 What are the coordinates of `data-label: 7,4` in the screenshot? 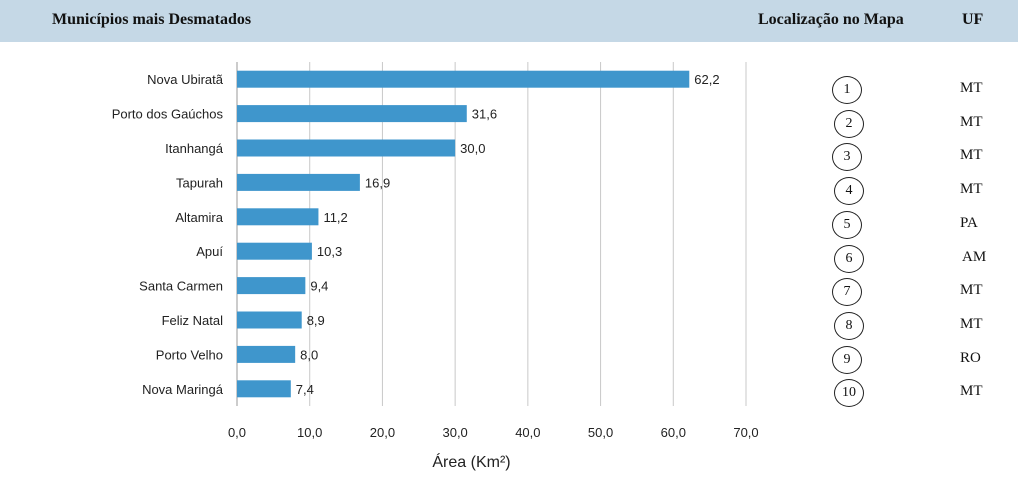 It's located at (305, 389).